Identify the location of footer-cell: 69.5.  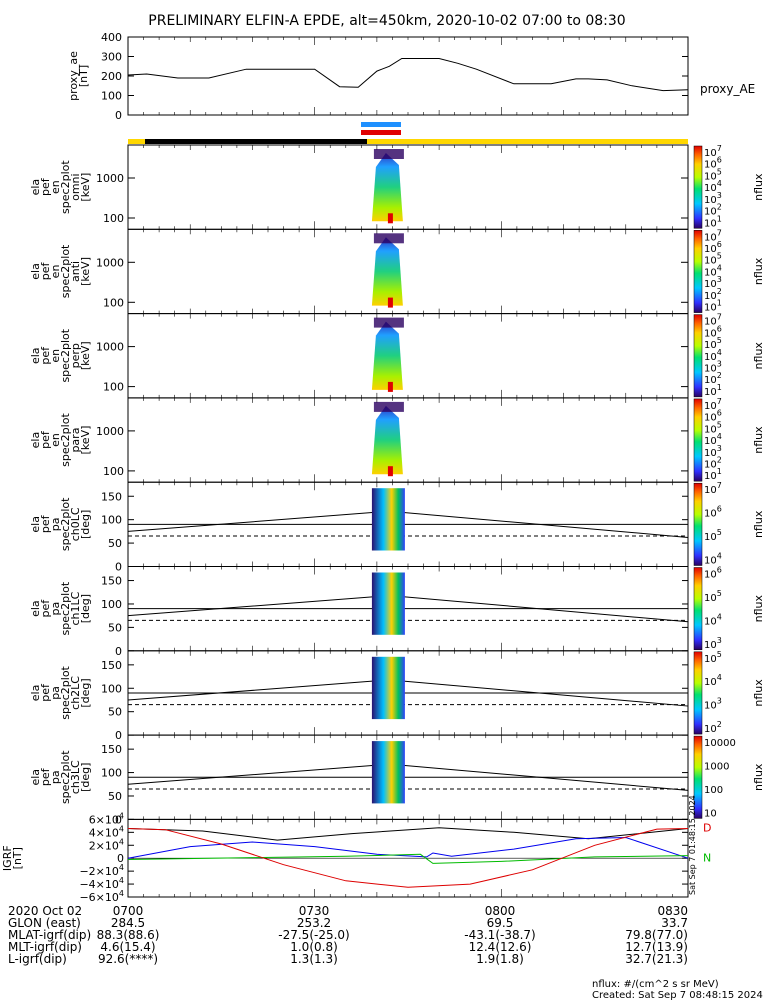
(500, 923).